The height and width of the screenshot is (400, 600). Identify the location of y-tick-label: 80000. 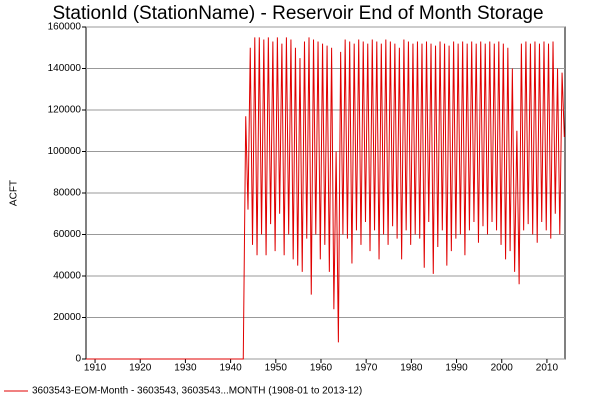
(67, 193).